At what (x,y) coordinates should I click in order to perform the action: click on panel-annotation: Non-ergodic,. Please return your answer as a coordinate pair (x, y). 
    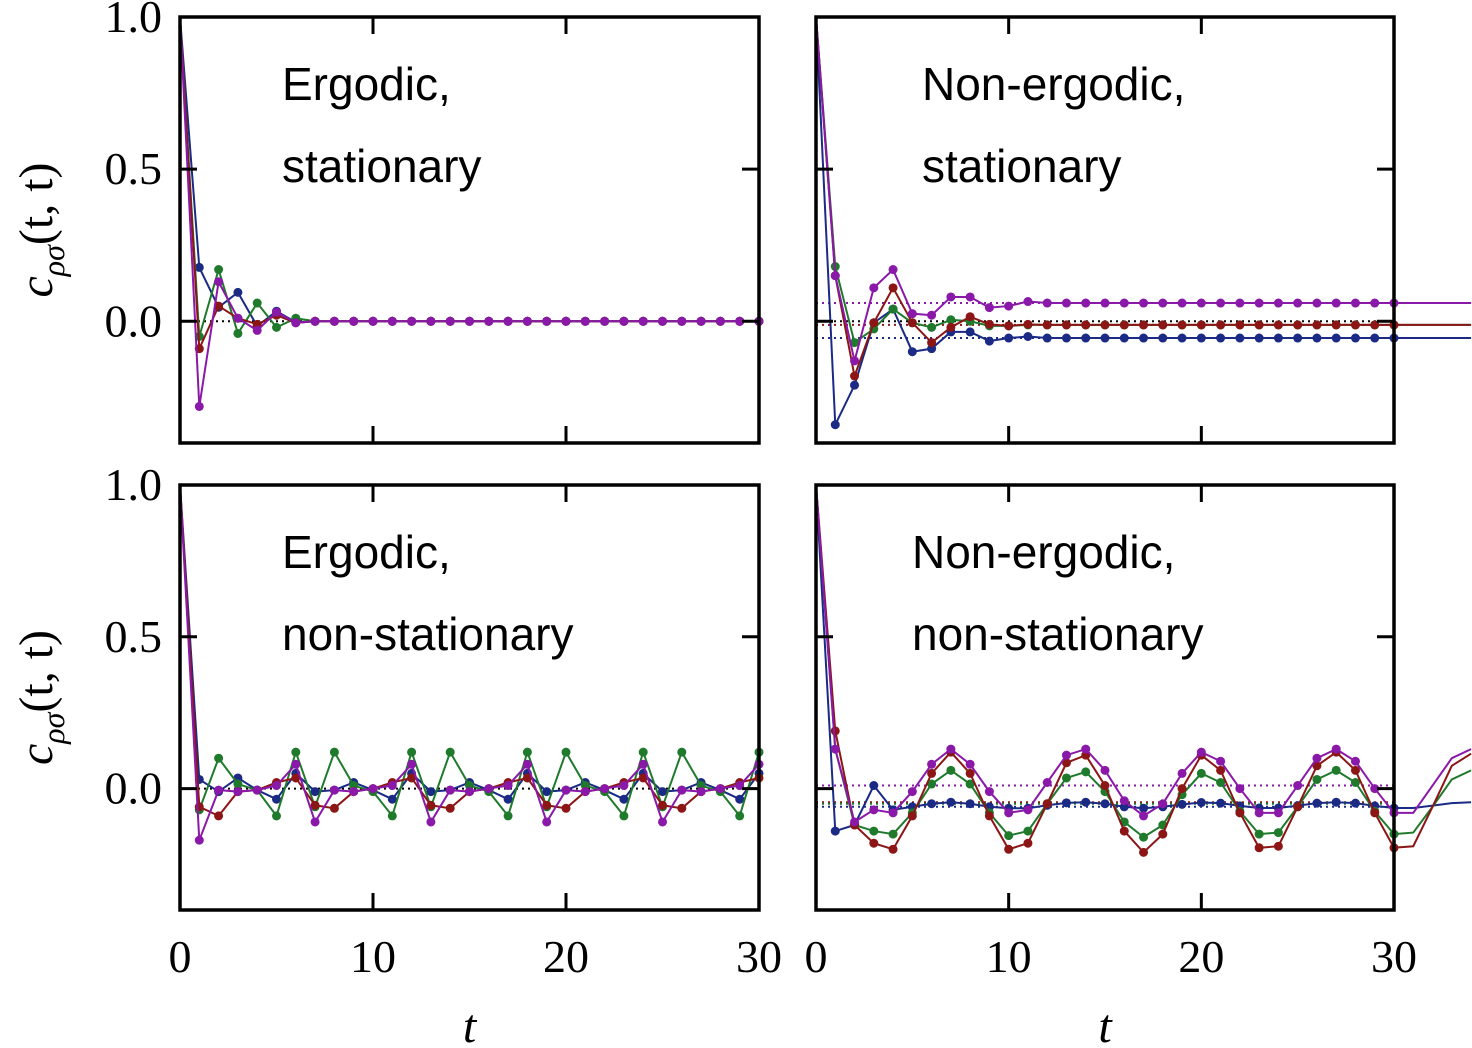
    Looking at the image, I should click on (1053, 84).